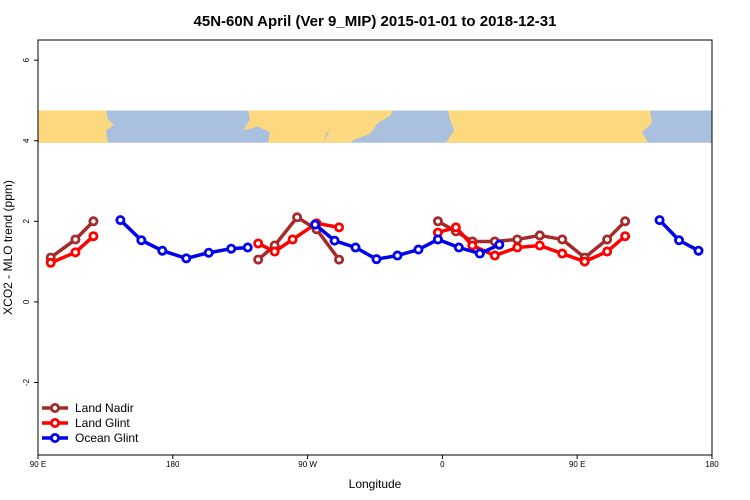 The width and height of the screenshot is (750, 500). I want to click on x-axis: 90 E 180 90 W 0 90 E 180, so click(374, 462).